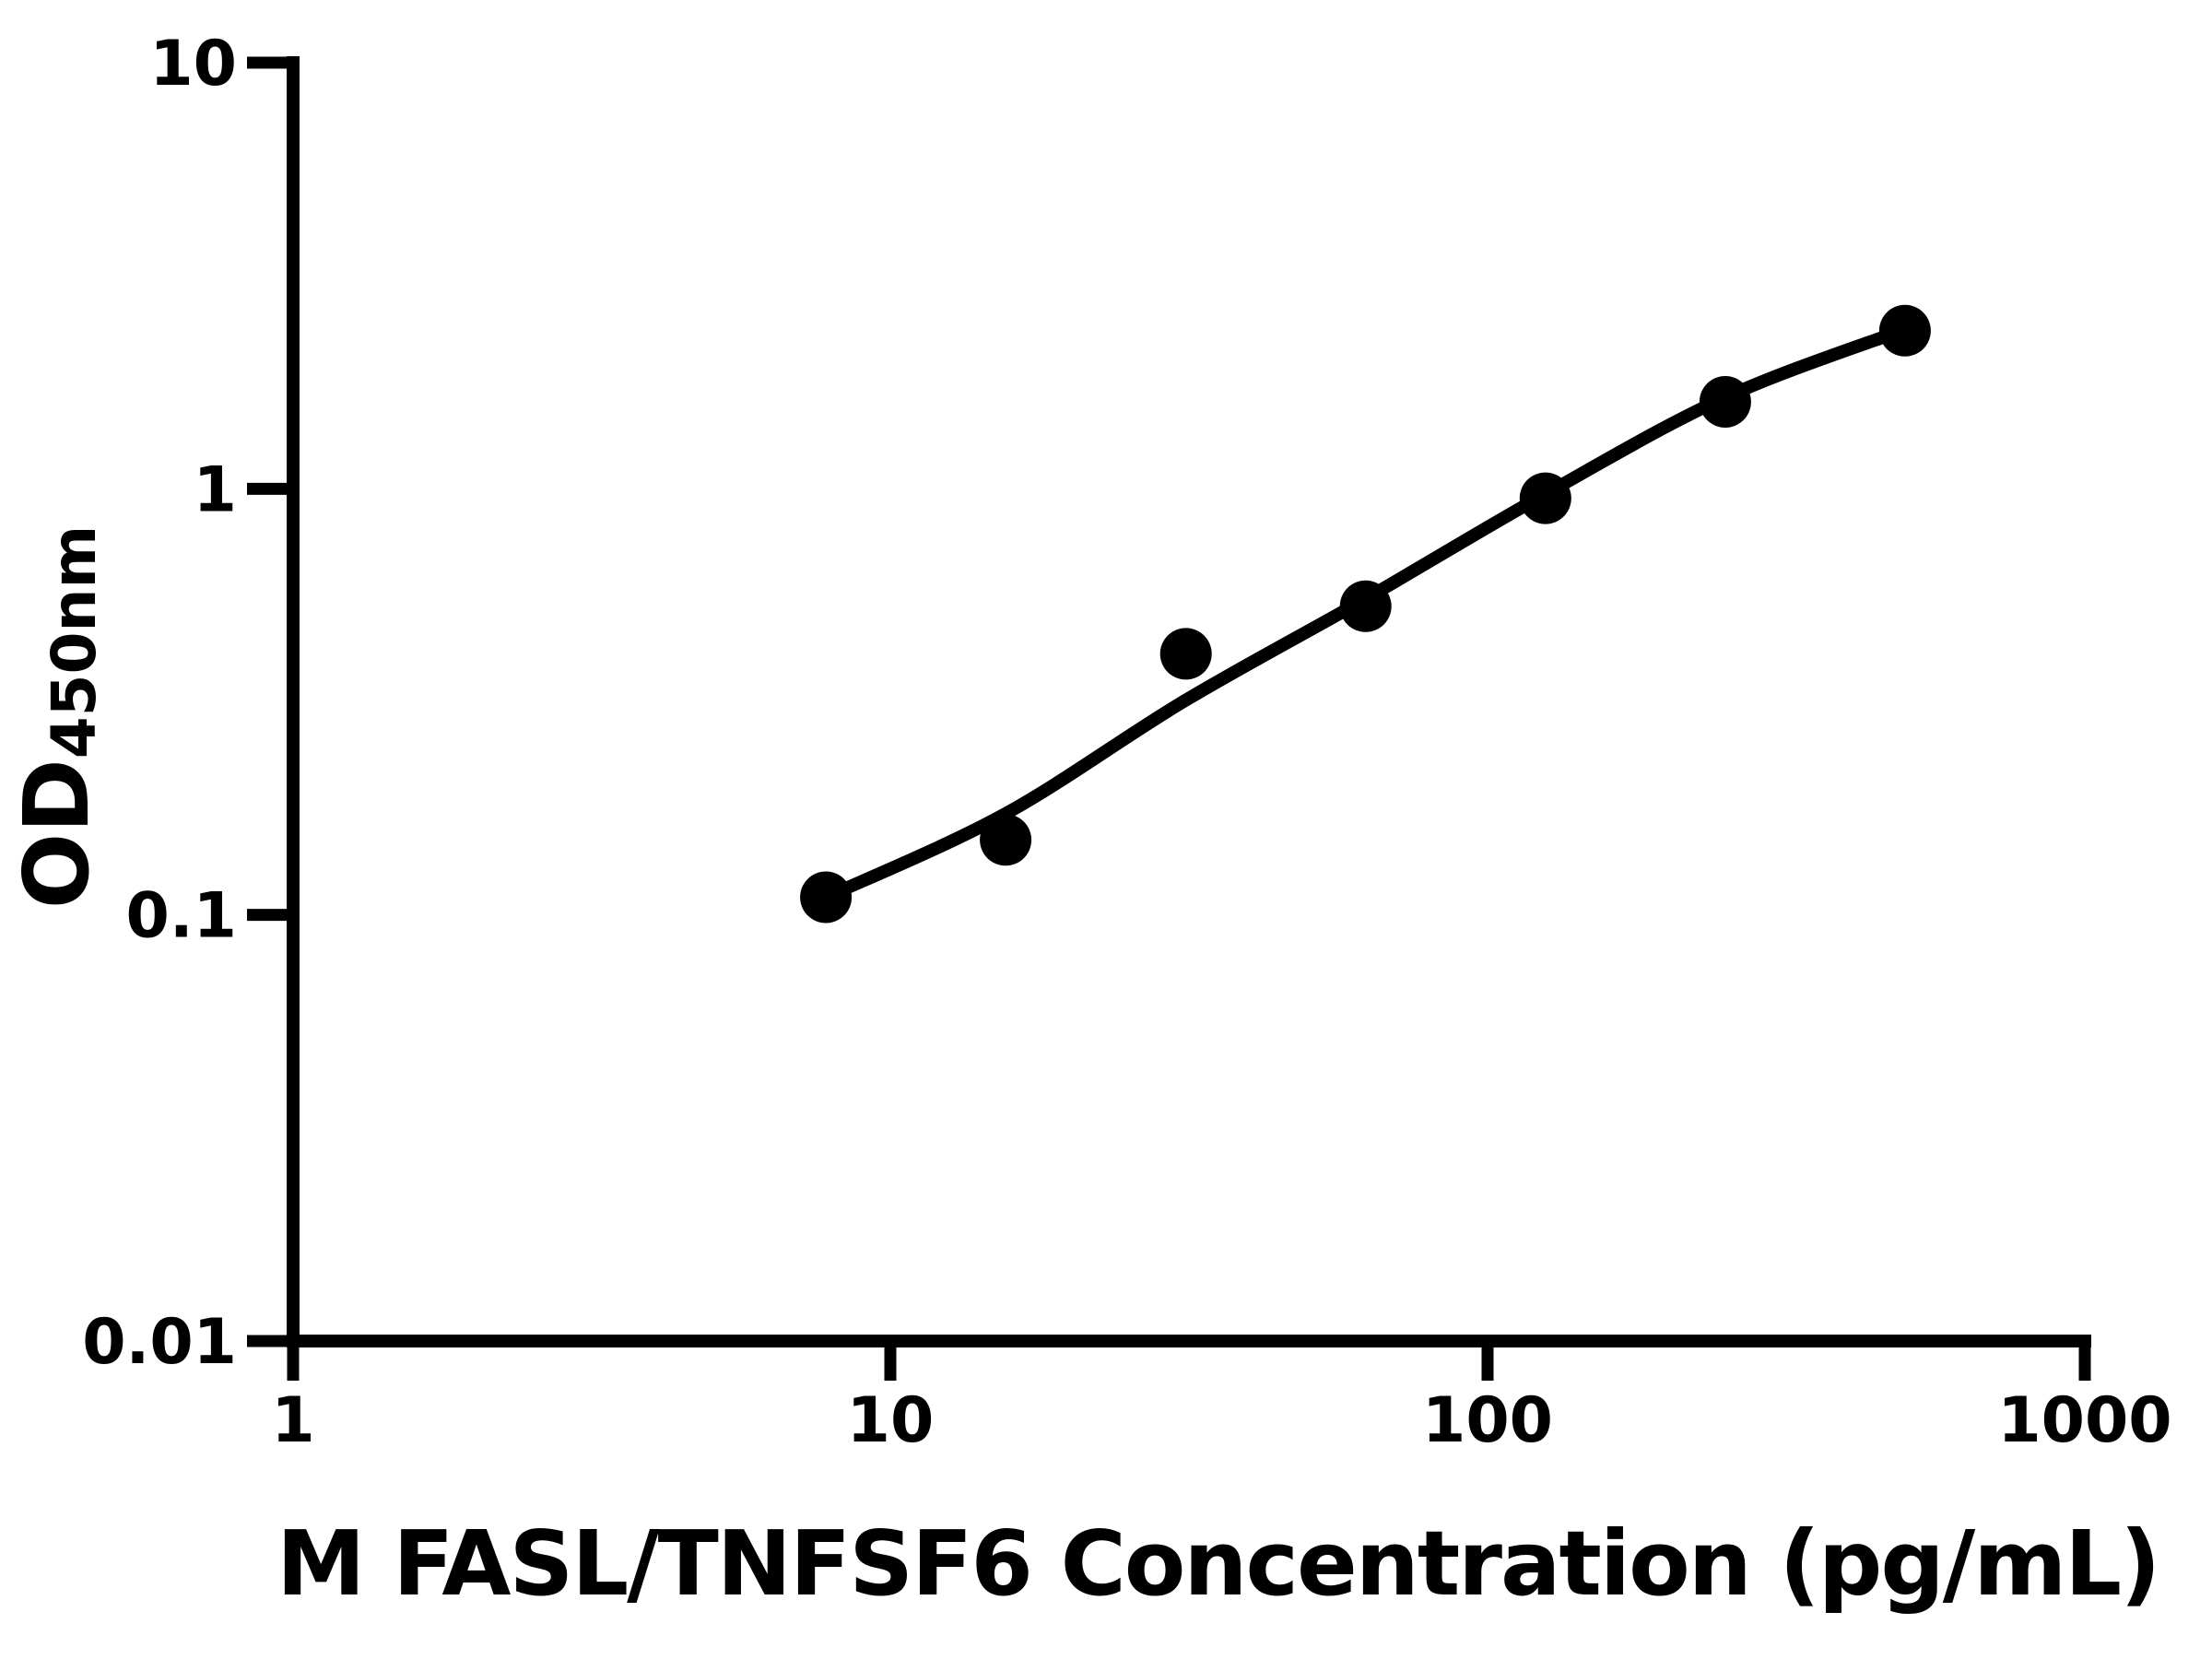 The width and height of the screenshot is (2212, 1659). What do you see at coordinates (215, 489) in the screenshot?
I see `y-tick-label: 1` at bounding box center [215, 489].